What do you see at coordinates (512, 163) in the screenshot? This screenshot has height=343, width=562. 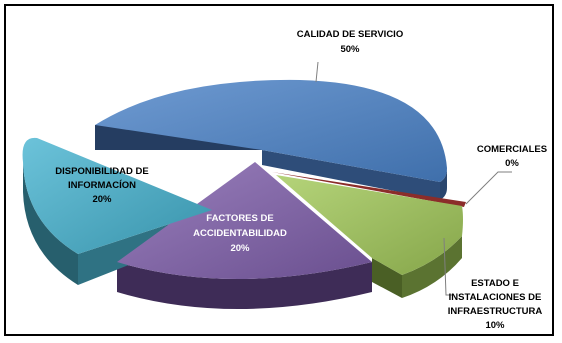 I see `label-comerciales-value: 0%` at bounding box center [512, 163].